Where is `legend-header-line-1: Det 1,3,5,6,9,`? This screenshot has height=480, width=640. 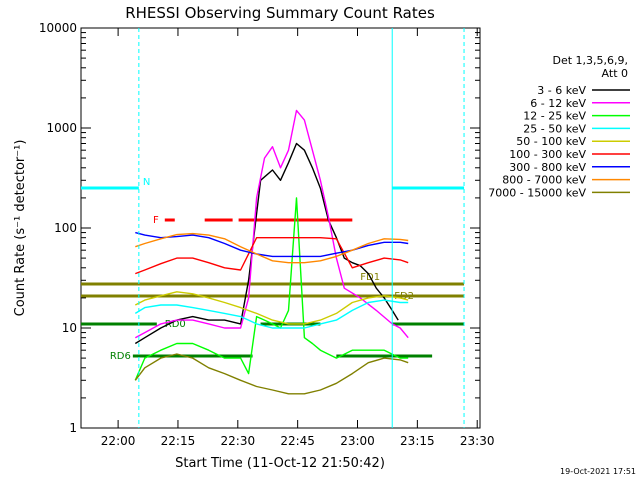
legend-header-line-1: Det 1,3,5,6,9, is located at coordinates (590, 60).